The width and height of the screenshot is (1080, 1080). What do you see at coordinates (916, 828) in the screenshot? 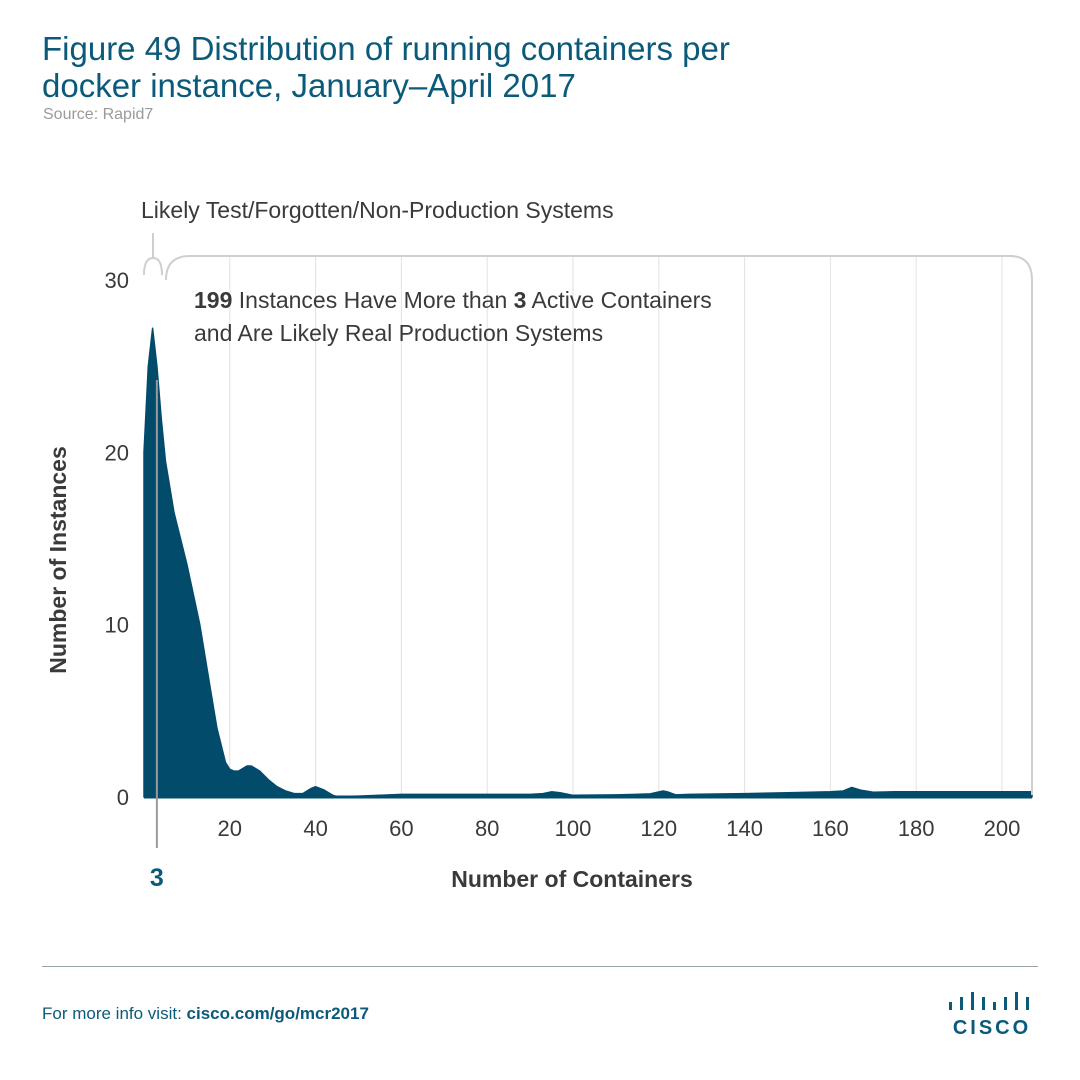
I see `x-tick-180: 180` at bounding box center [916, 828].